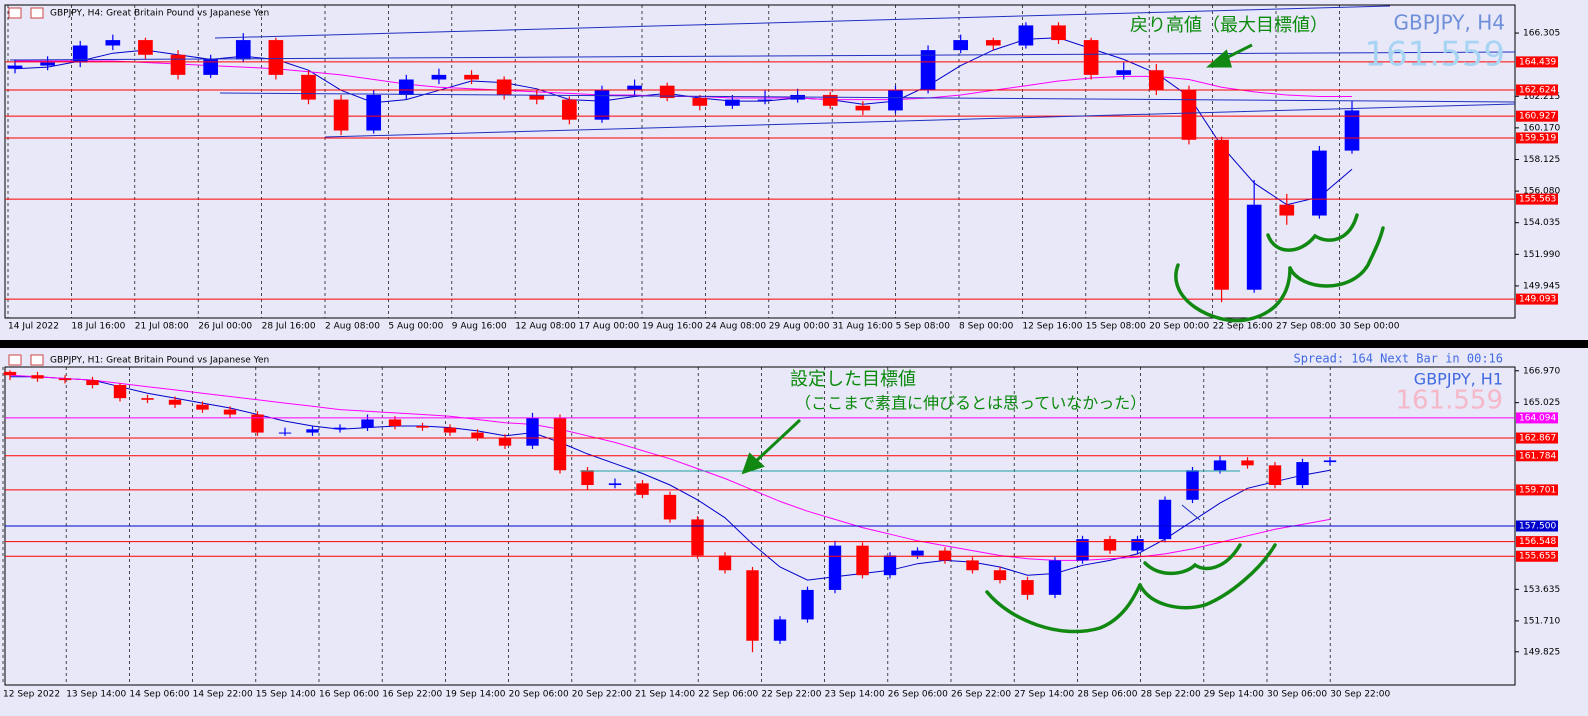 This screenshot has width=1588, height=716. I want to click on level-label: 162.624, so click(1537, 90).